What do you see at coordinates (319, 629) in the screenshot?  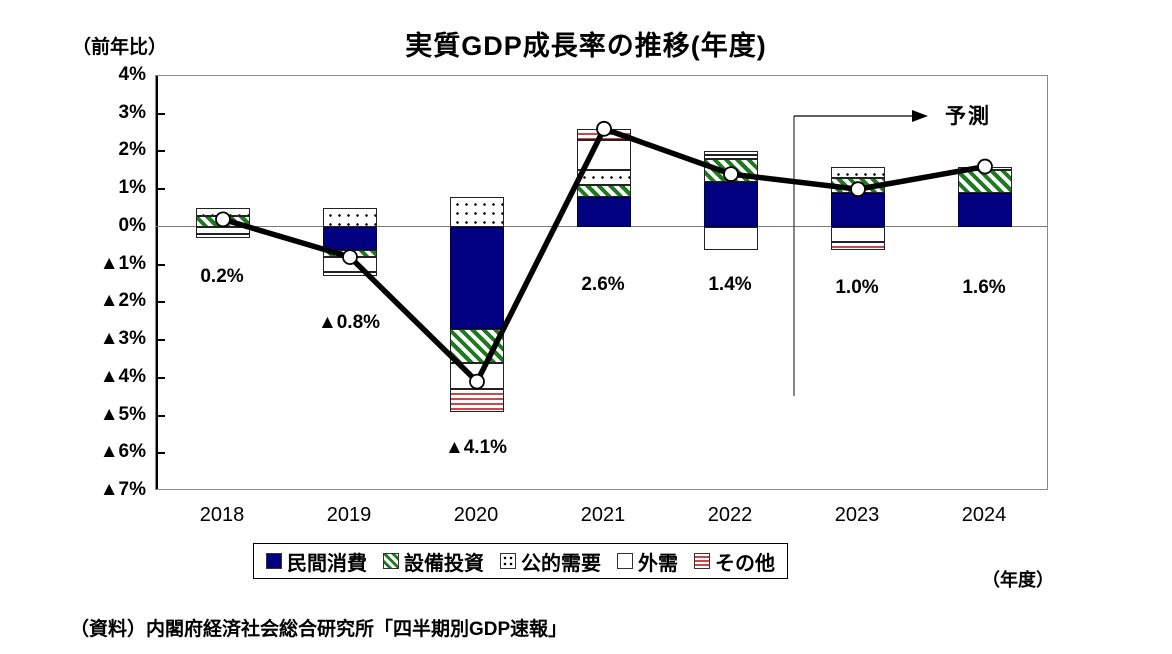 I see `source-note: （資料）内閣府経済社会総合研究所「四半期別GDP速報」` at bounding box center [319, 629].